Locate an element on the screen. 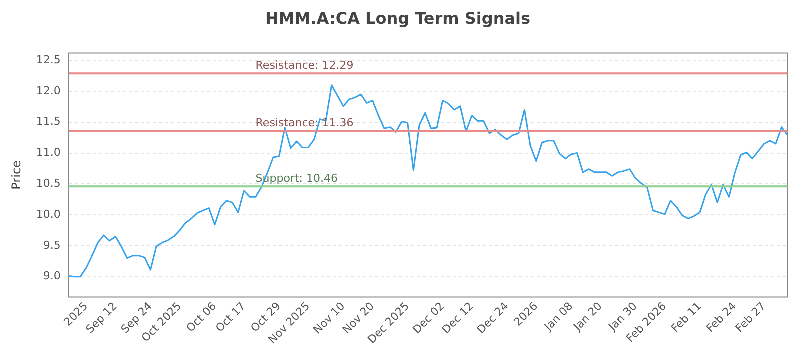 The image size is (800, 350). y-tick-label: 11.0 is located at coordinates (48, 153).